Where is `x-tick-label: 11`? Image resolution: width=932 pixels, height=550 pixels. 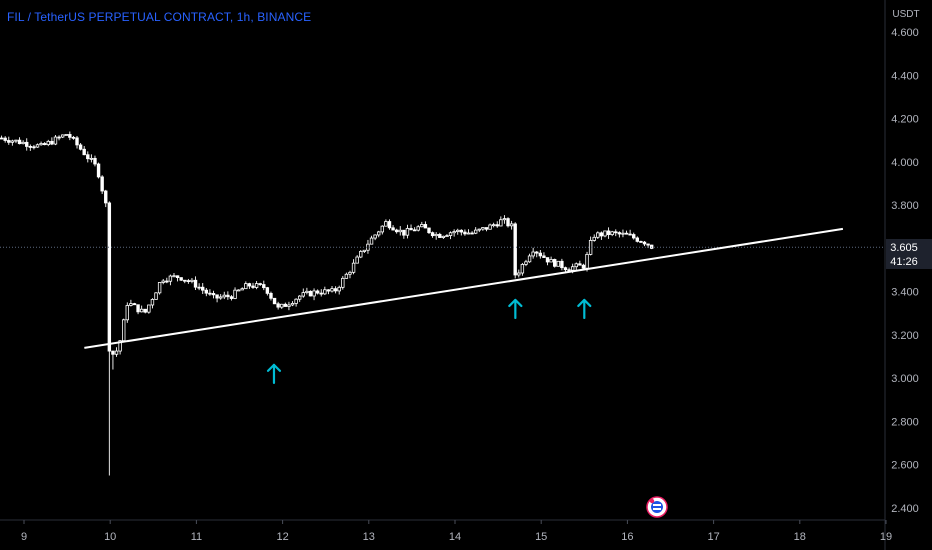 x-tick-label: 11 is located at coordinates (196, 537).